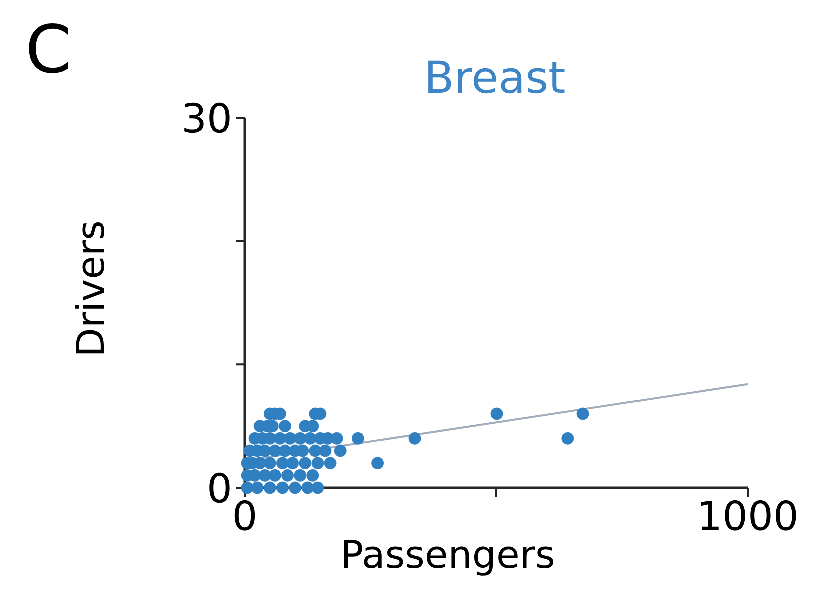 The height and width of the screenshot is (590, 831). Describe the element at coordinates (496, 77) in the screenshot. I see `chart-title: Breast` at that location.